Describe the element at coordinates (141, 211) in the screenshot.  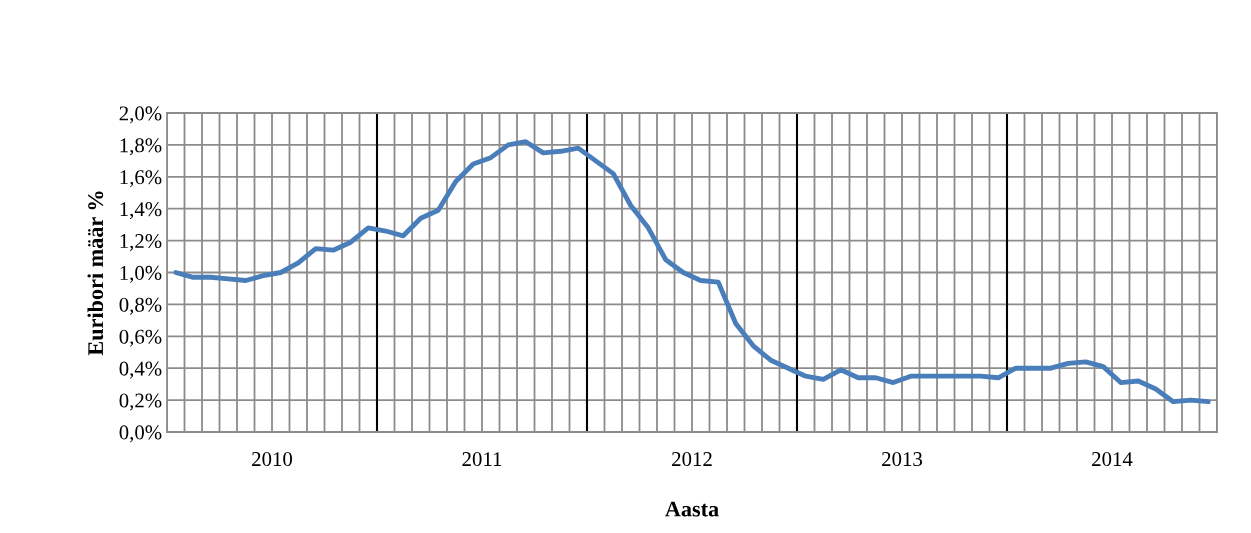
I see `y-tick-label: 1,4%` at that location.